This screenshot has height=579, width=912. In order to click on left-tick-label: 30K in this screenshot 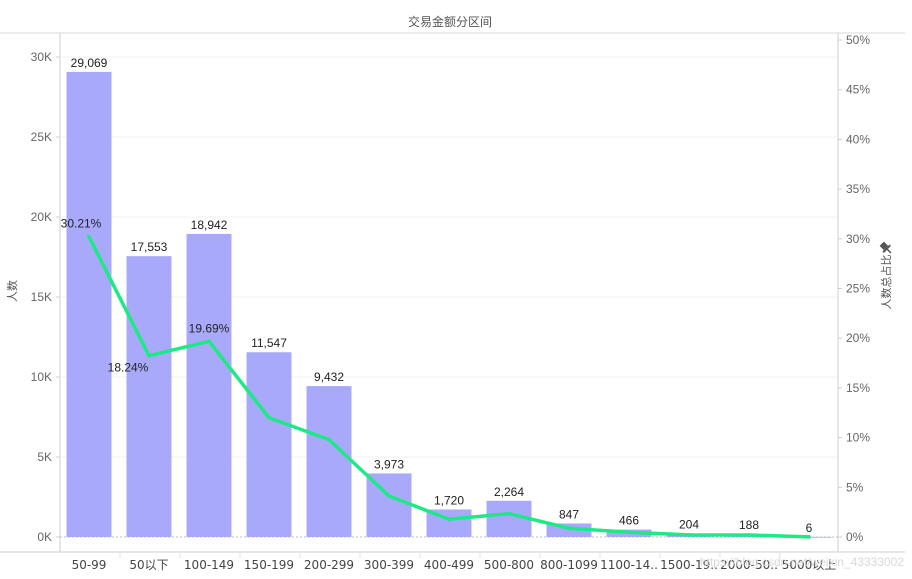, I will do `click(41, 57)`.